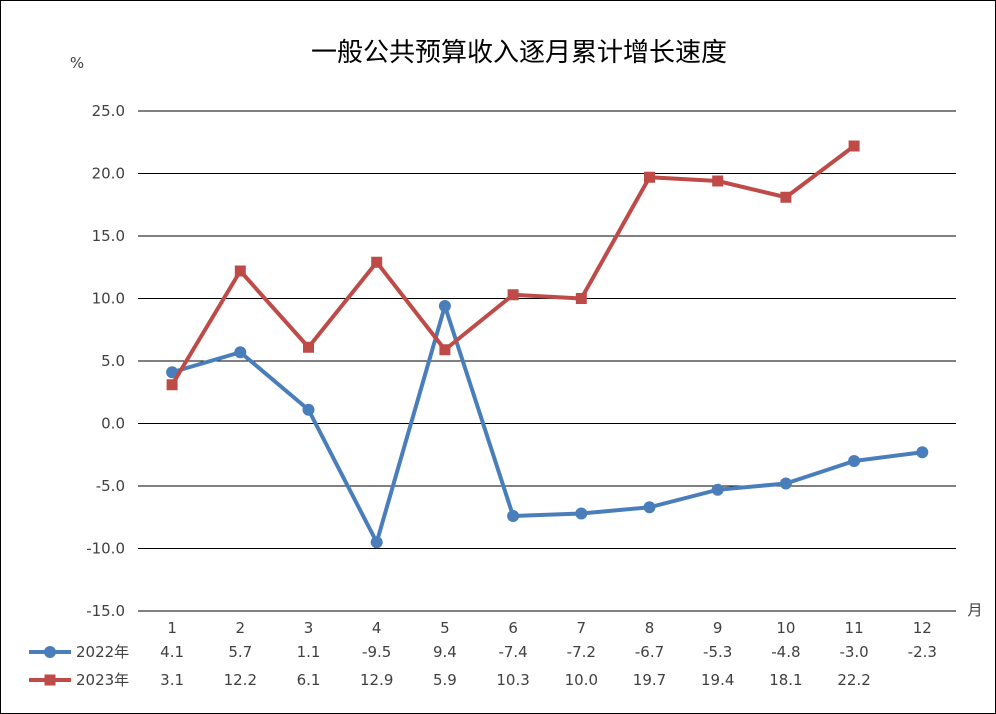 This screenshot has width=996, height=714. I want to click on data-label: 19.7, so click(649, 680).